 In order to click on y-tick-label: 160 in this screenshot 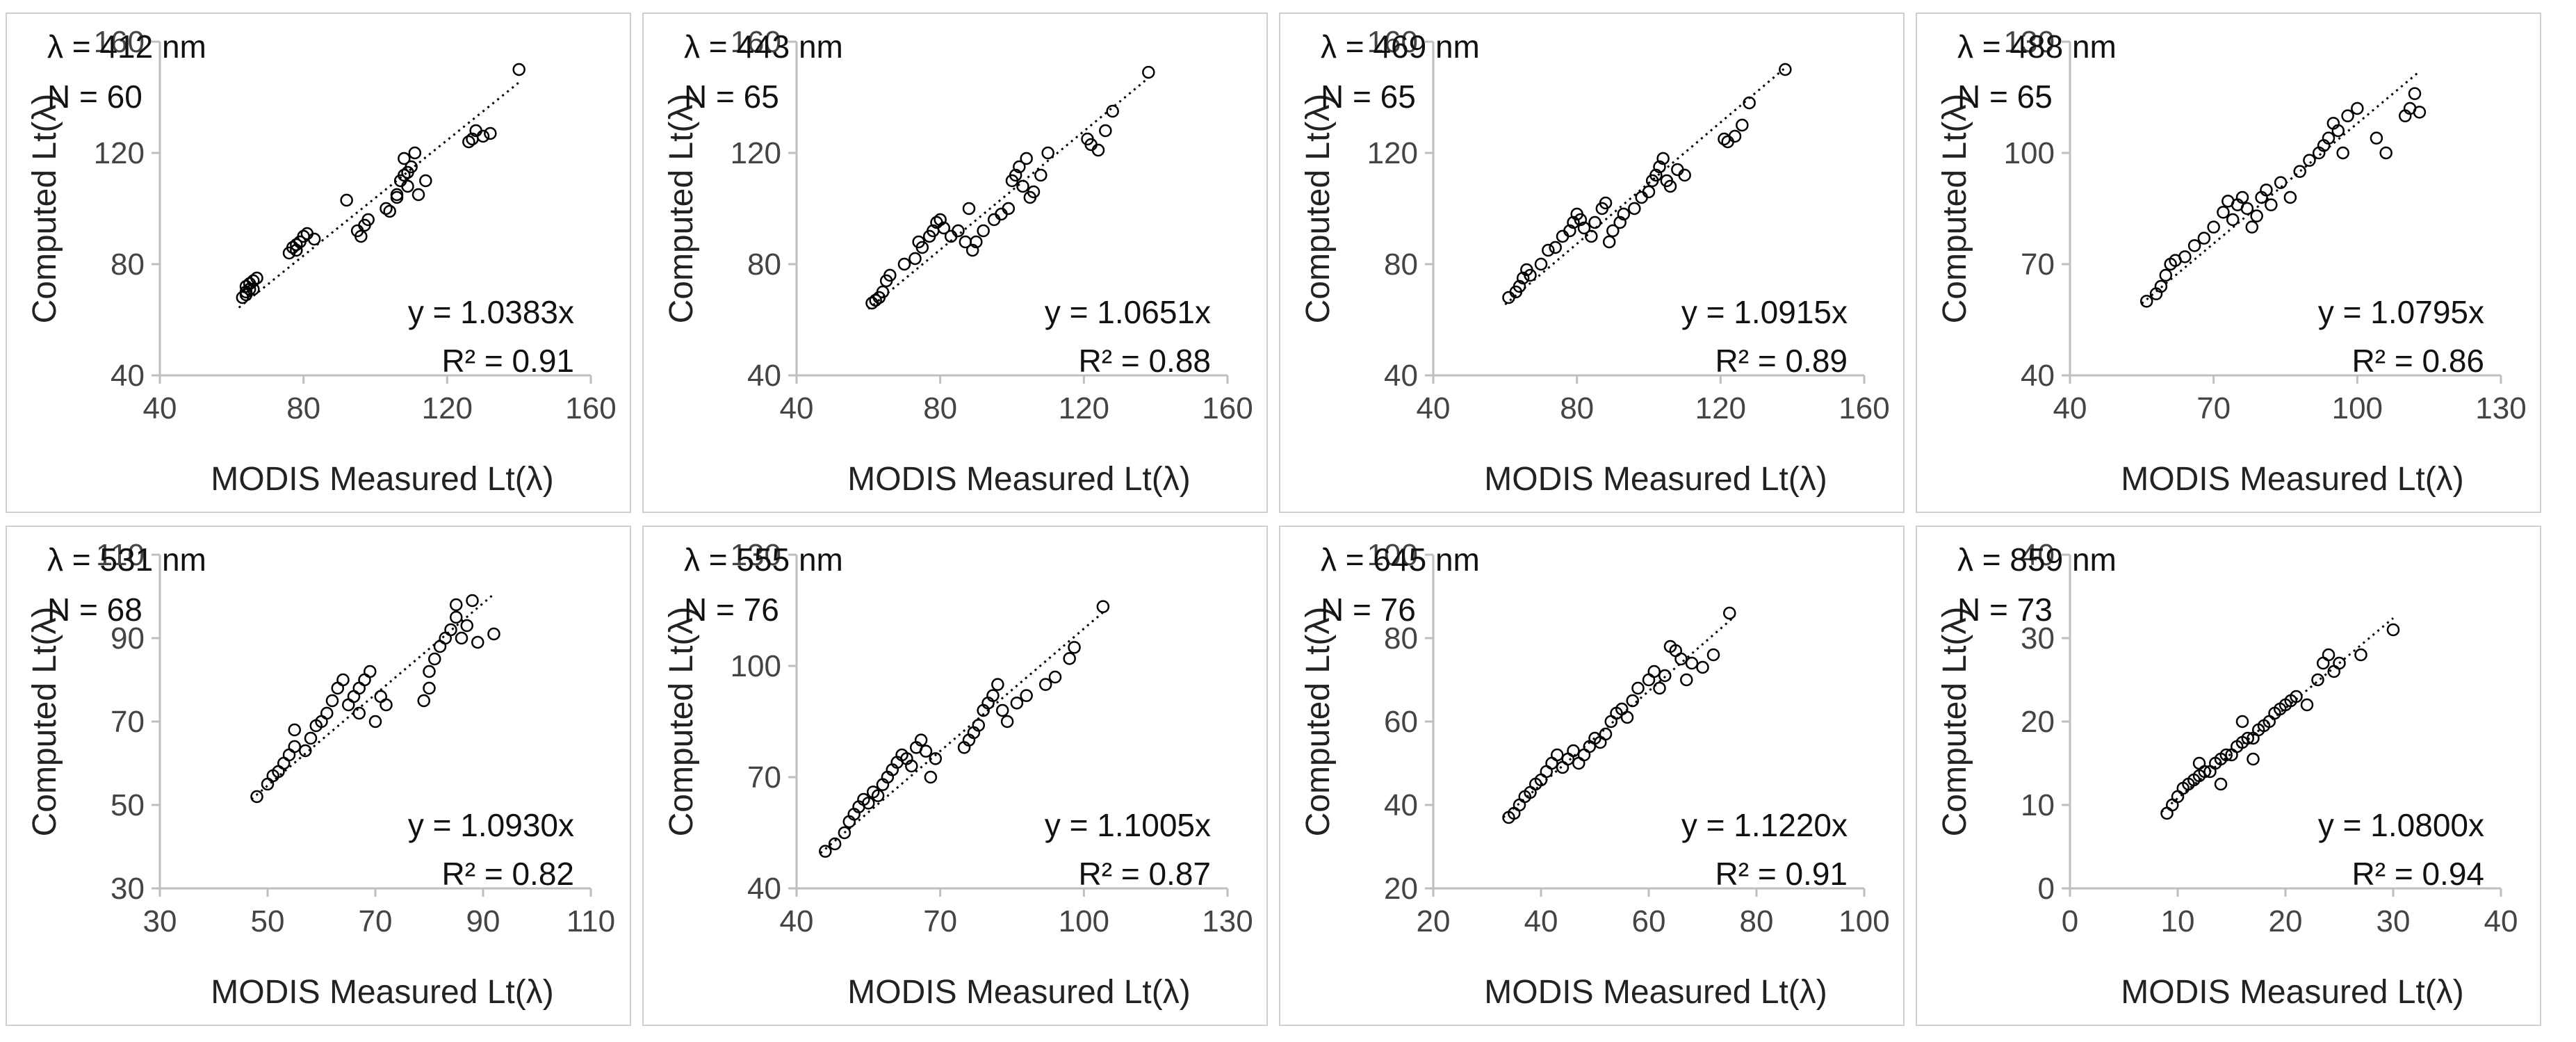, I will do `click(756, 42)`.